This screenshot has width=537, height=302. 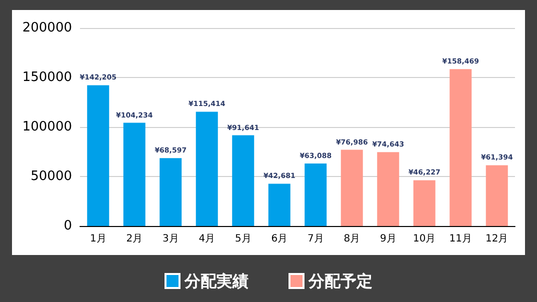 I want to click on x-tick-label: 2月, so click(x=134, y=239).